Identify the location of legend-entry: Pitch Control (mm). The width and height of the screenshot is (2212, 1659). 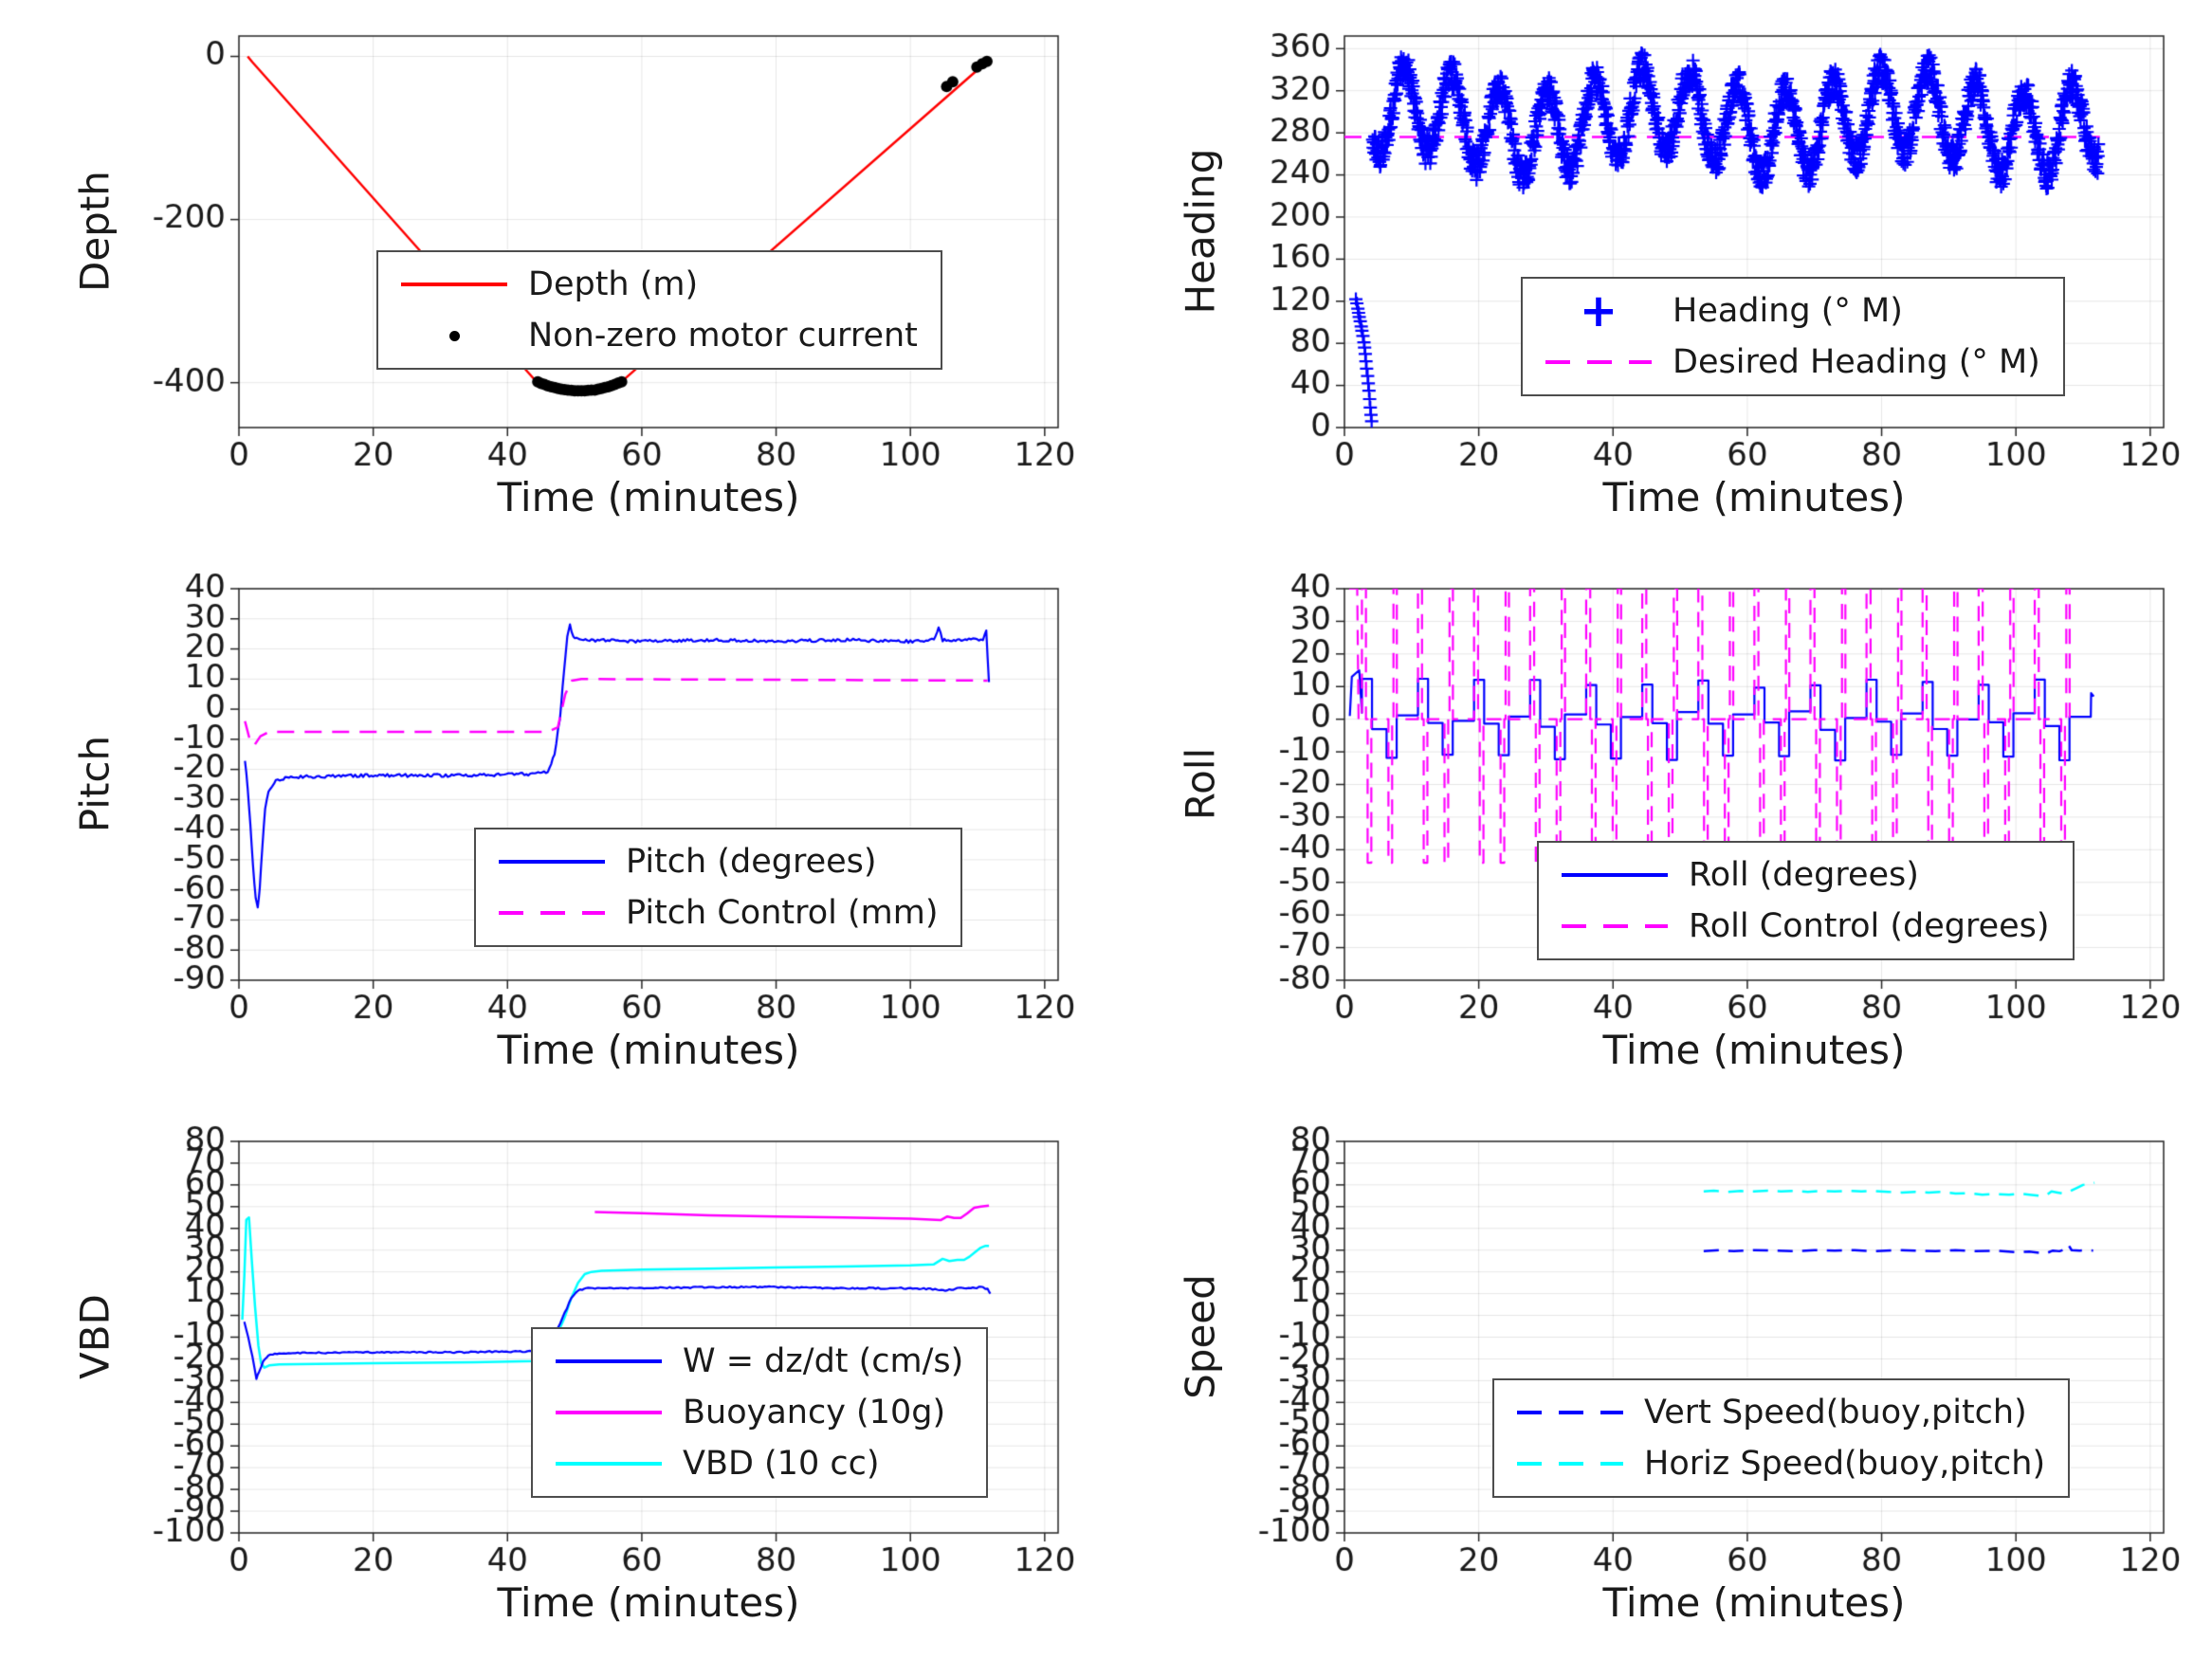
(718, 913).